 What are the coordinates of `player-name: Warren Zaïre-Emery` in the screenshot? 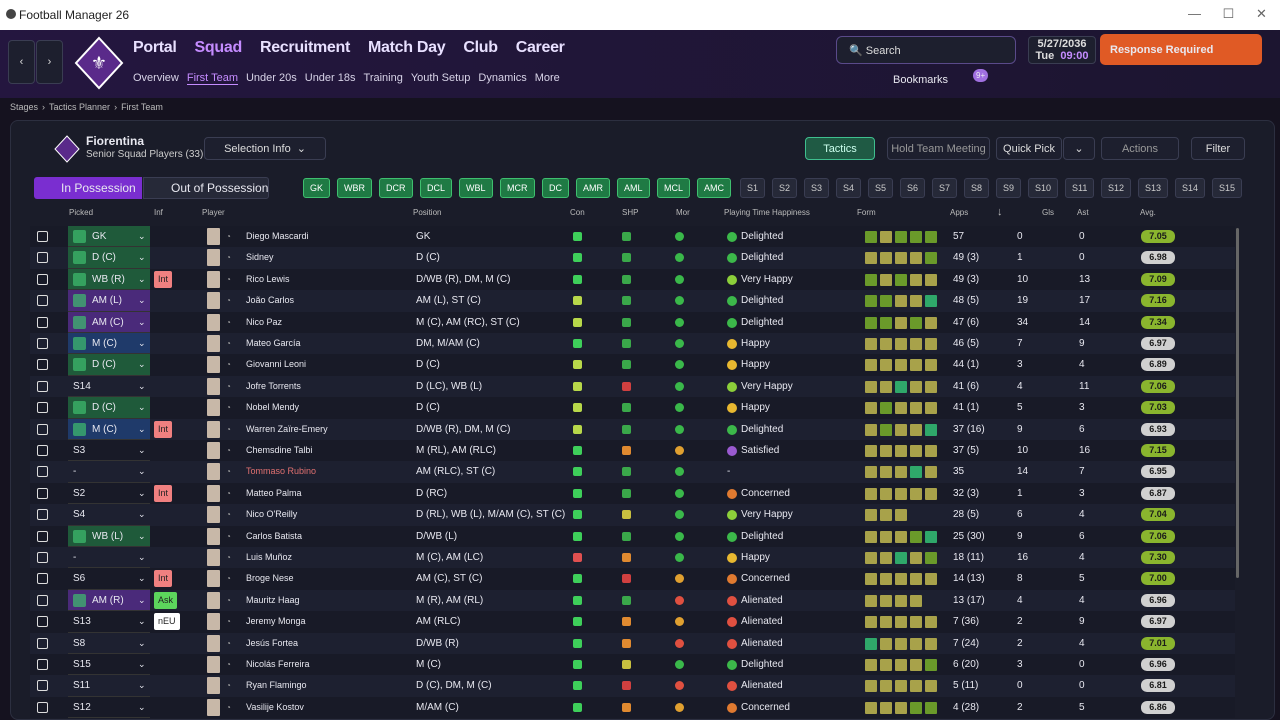 It's located at (287, 428).